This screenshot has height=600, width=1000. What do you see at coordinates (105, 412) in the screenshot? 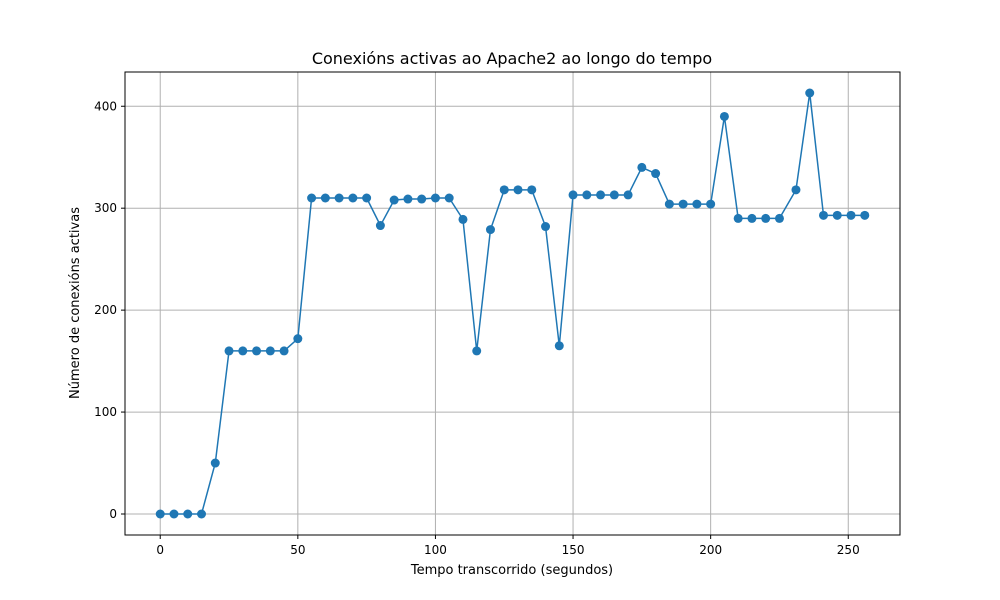
I see `y-tick-label: 100` at bounding box center [105, 412].